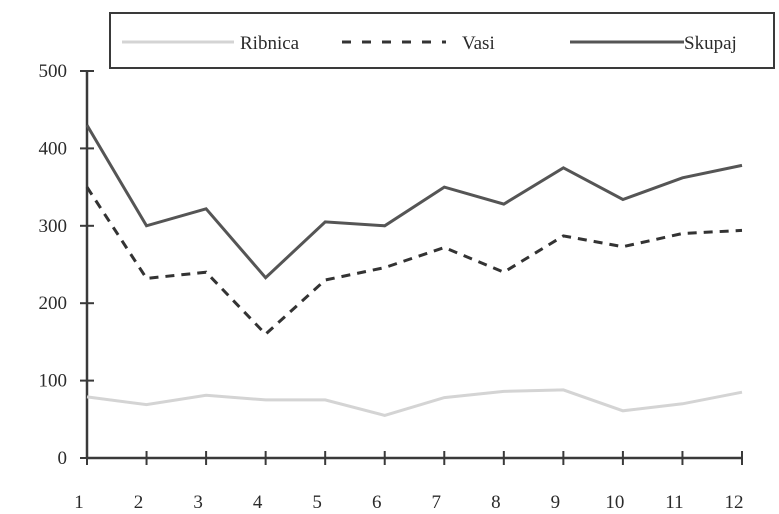 The width and height of the screenshot is (779, 514). Describe the element at coordinates (614, 502) in the screenshot. I see `x-tick-label: 10` at that location.